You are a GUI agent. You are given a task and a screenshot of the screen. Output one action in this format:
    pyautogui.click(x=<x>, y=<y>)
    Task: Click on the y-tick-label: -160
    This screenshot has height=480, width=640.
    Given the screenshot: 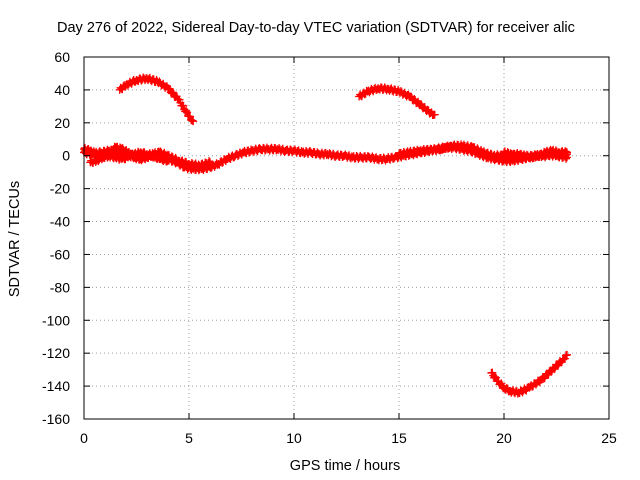 What is the action you would take?
    pyautogui.click(x=56, y=419)
    